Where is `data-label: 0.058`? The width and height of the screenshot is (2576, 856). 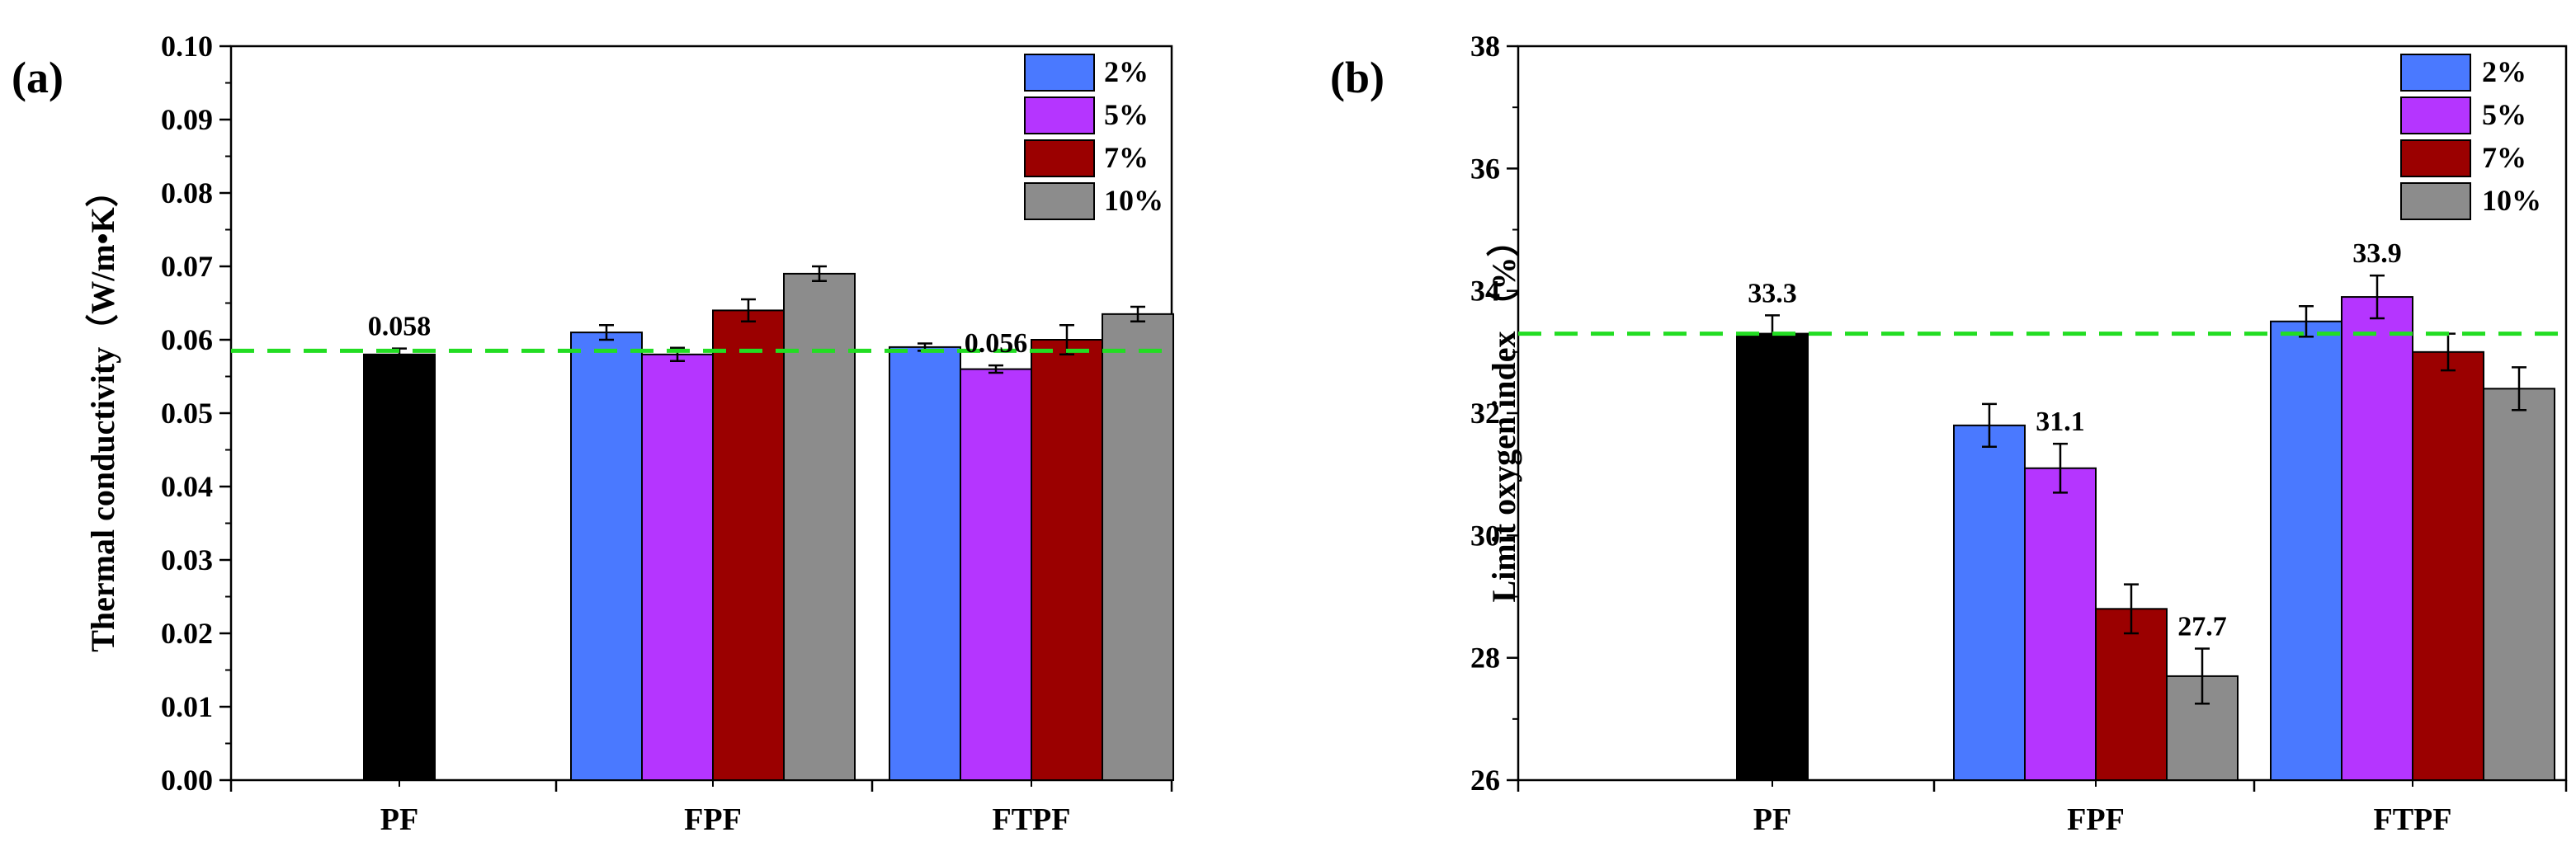
data-label: 0.058 is located at coordinates (400, 327).